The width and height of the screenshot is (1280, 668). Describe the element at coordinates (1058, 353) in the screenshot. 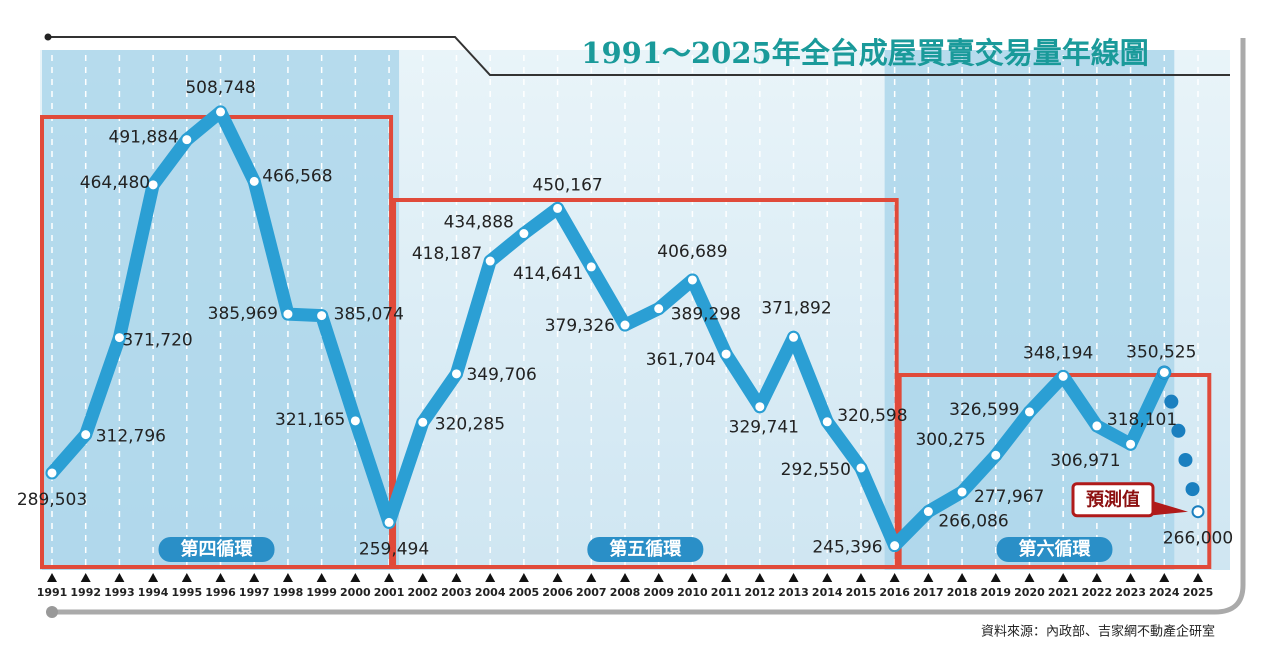

I see `value-label: 348,194` at that location.